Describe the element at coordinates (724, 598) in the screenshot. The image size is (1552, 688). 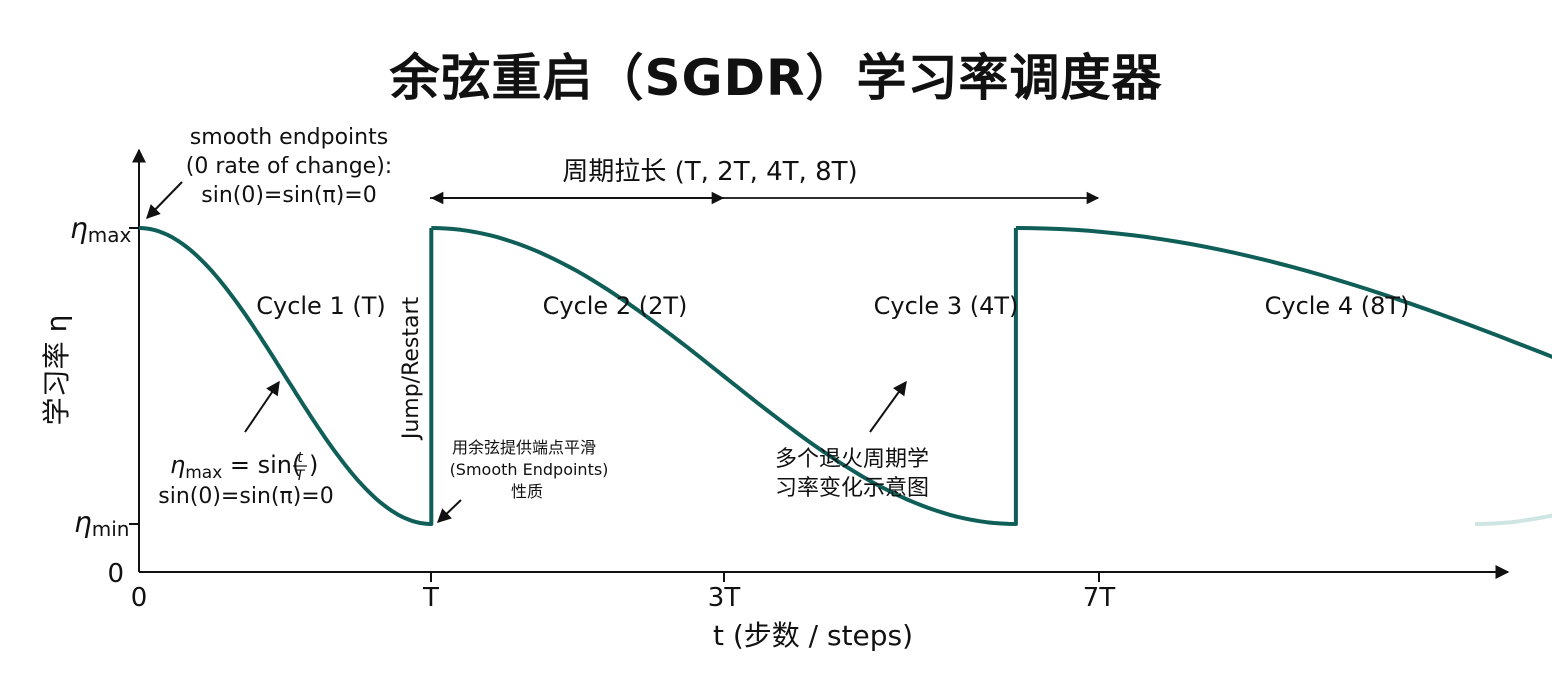
I see `x-tick-label: 3T` at that location.